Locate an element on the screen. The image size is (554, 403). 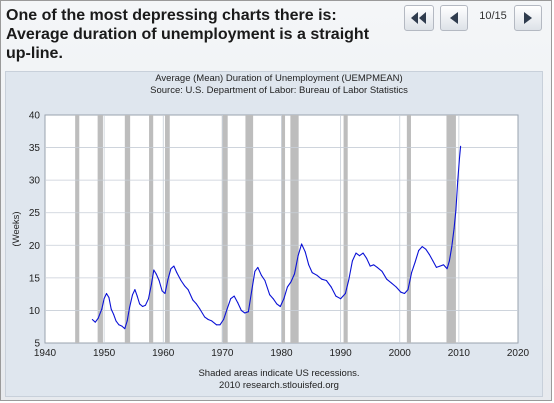
y-tick-label-40: 40 is located at coordinates (35, 116).